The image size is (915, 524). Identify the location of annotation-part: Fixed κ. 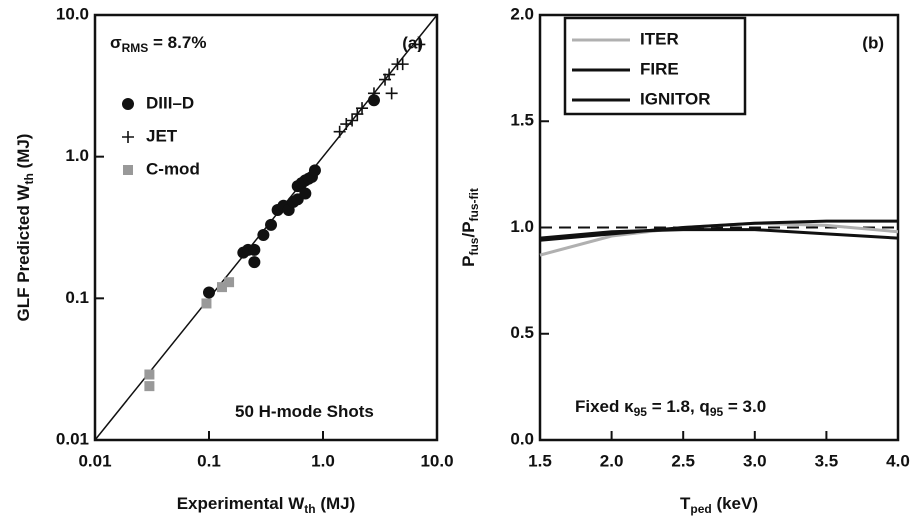
(604, 406).